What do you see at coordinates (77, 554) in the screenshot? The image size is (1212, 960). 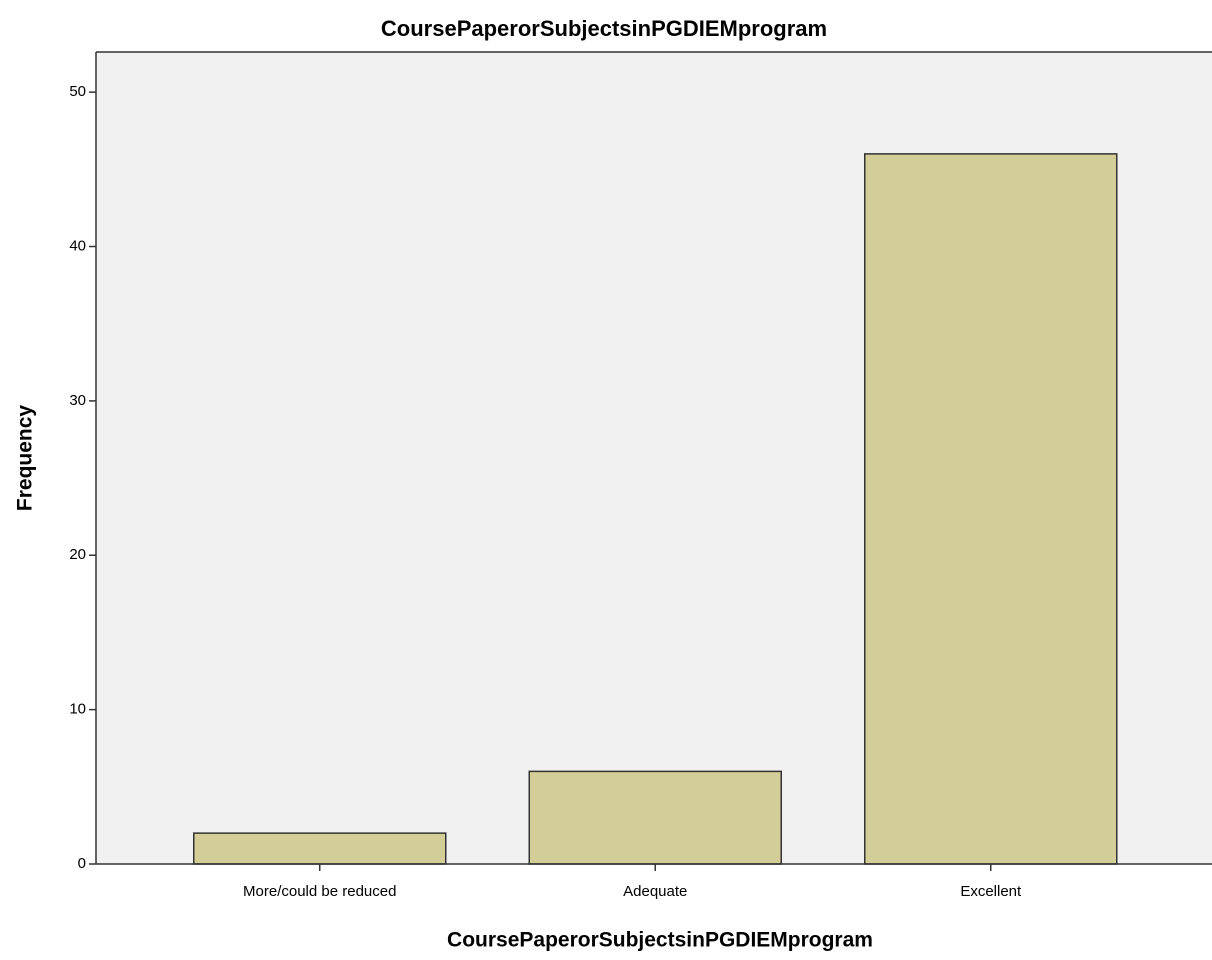 I see `y-tick-label: 20` at bounding box center [77, 554].